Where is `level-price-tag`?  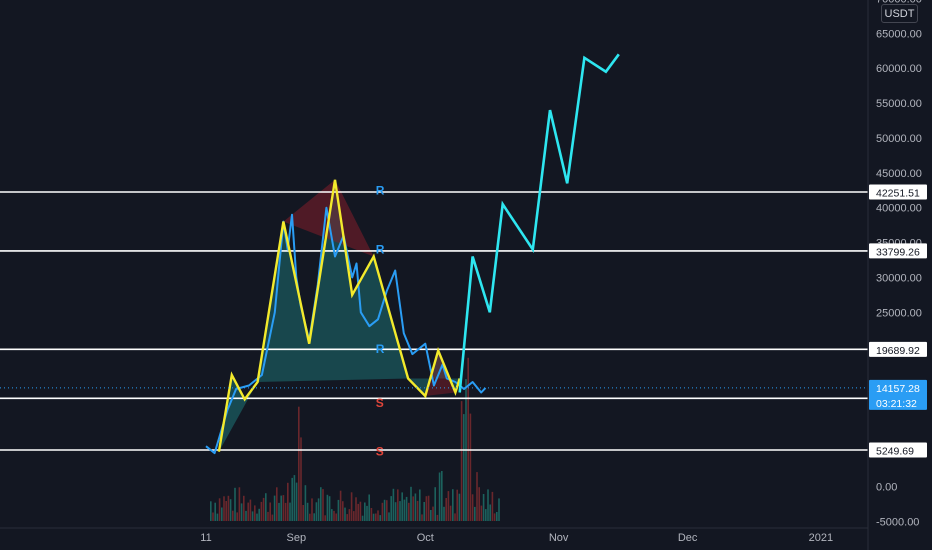
level-price-tag is located at coordinates (898, 349).